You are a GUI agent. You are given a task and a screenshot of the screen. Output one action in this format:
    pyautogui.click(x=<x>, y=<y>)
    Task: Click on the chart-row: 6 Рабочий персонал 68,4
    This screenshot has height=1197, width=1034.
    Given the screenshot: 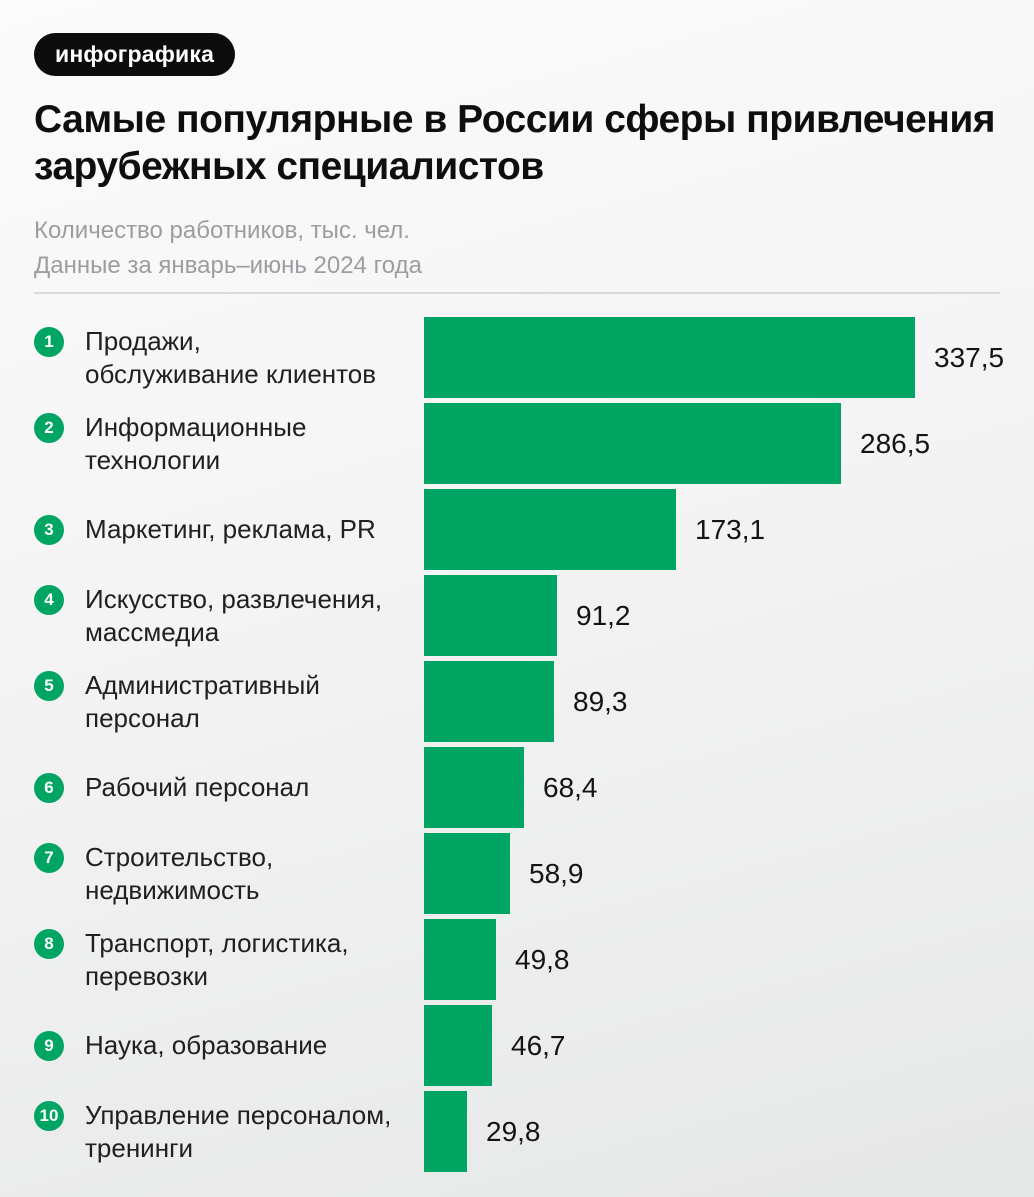 What is the action you would take?
    pyautogui.click(x=517, y=787)
    